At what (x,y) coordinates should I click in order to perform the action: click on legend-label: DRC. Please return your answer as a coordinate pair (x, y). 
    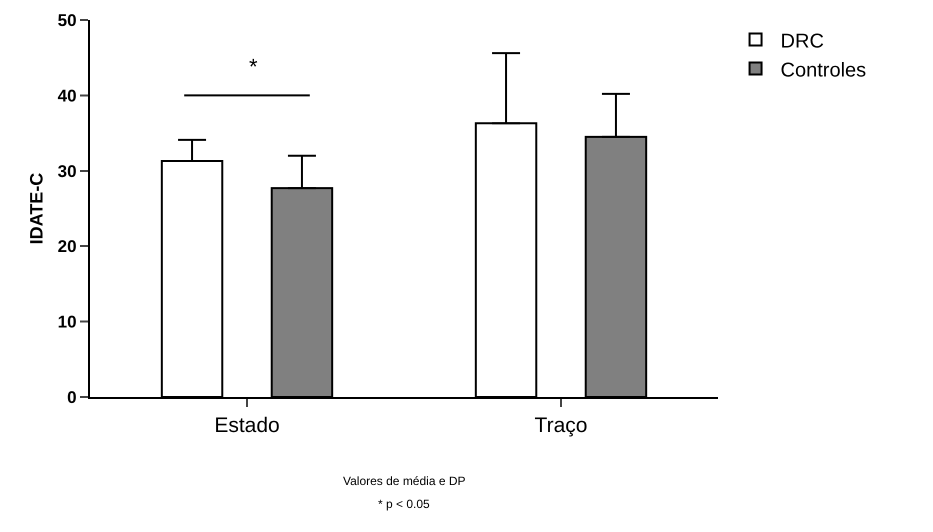
    Looking at the image, I should click on (802, 41).